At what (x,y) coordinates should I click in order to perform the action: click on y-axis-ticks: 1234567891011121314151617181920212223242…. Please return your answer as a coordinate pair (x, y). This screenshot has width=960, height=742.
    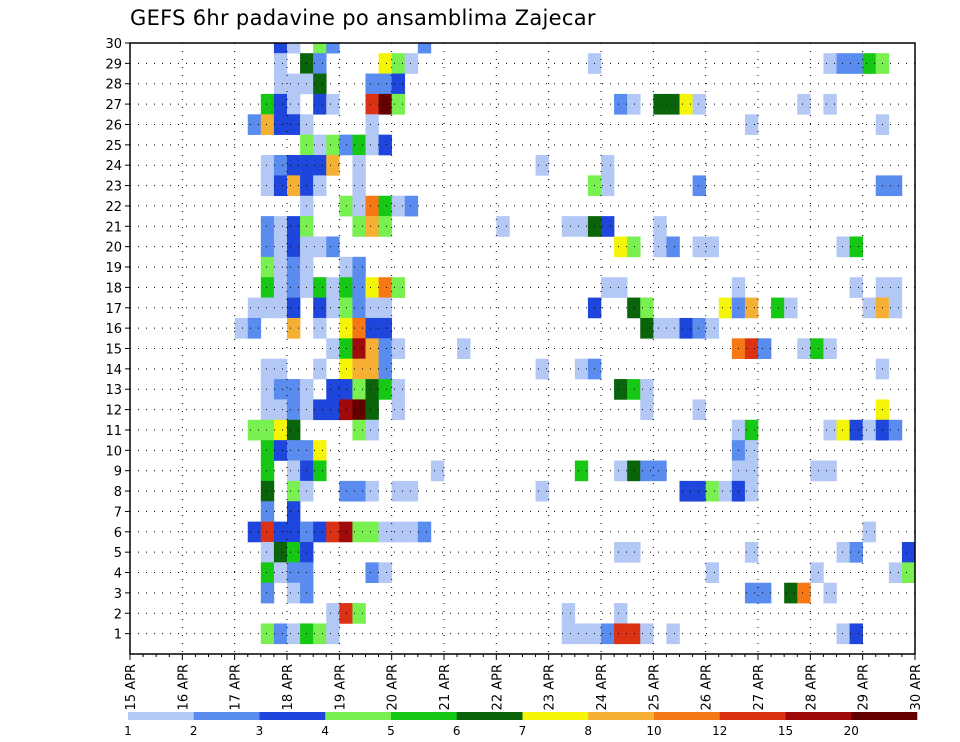
    Looking at the image, I should click on (117, 340).